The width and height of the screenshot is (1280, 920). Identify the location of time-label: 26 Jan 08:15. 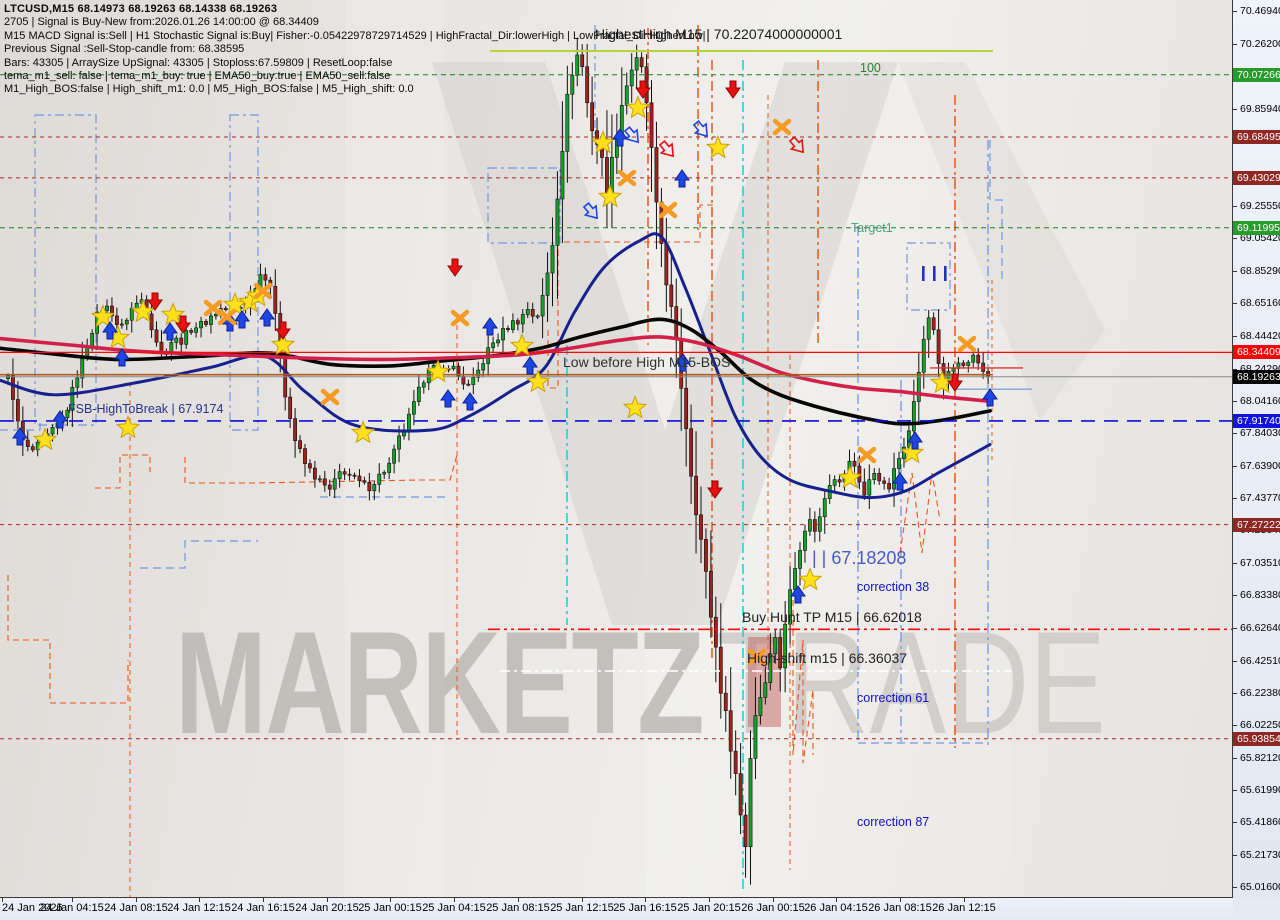
(900, 908).